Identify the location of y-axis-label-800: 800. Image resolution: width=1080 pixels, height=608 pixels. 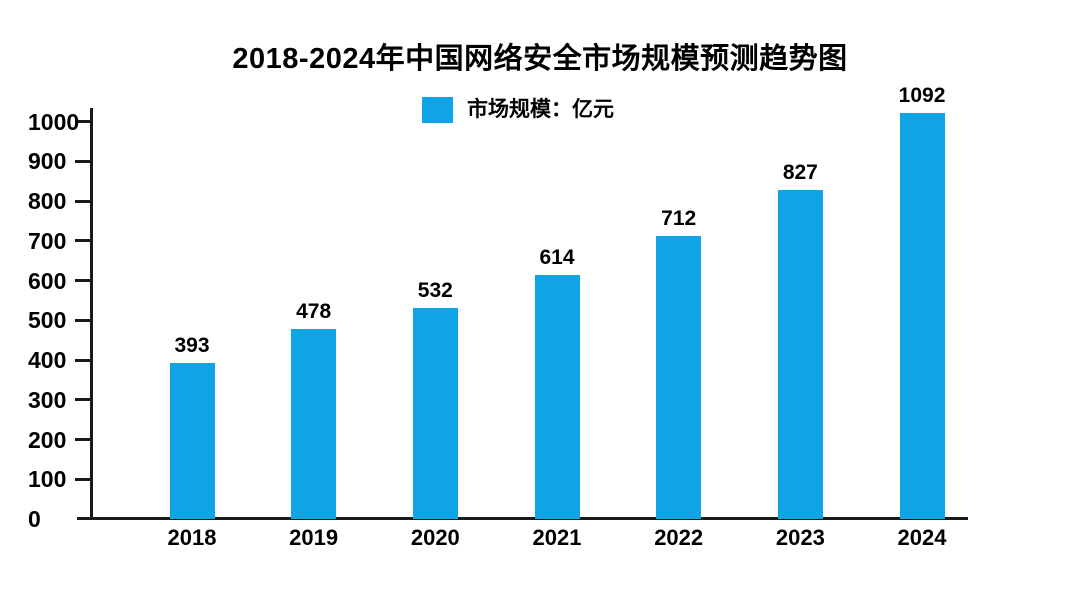
(47, 201).